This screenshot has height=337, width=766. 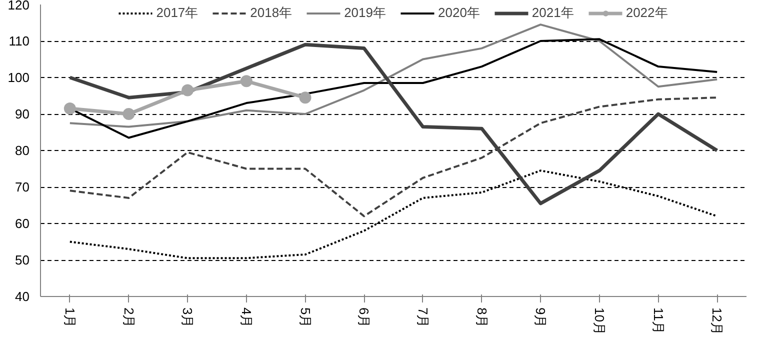 I want to click on y-tick-label: 70, so click(x=22, y=187).